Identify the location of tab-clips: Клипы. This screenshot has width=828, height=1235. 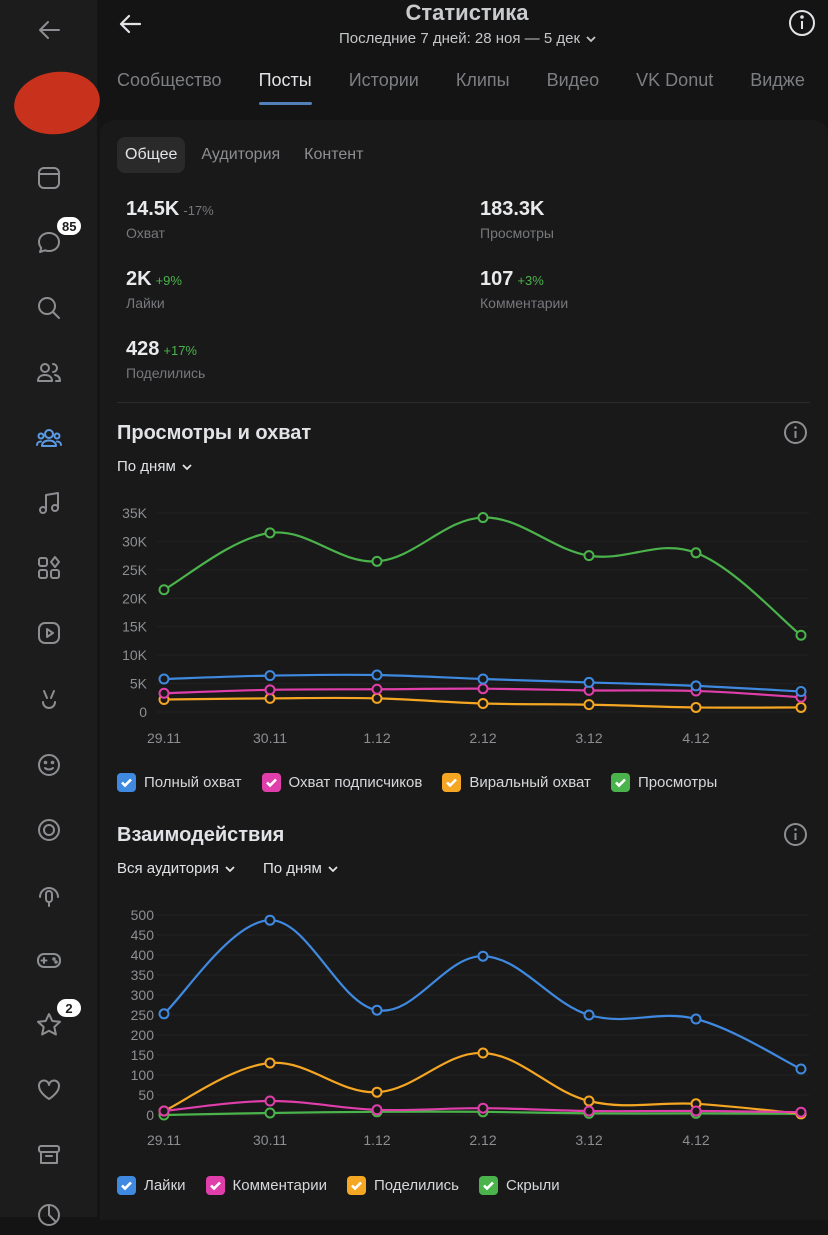
(482, 80).